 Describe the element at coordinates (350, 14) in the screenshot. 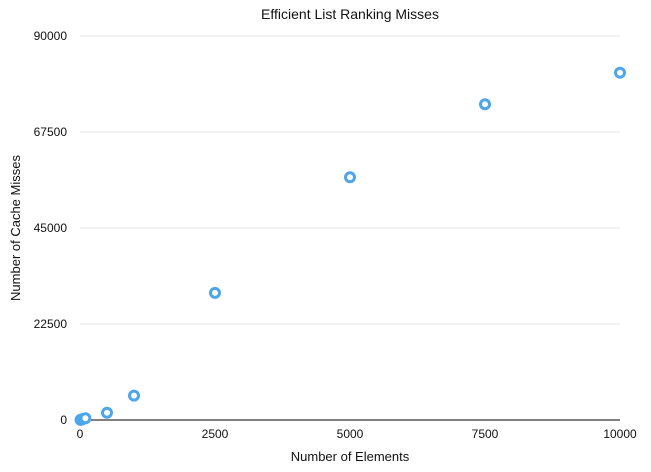

I see `chart-title: Efficient List Ranking Misses` at that location.